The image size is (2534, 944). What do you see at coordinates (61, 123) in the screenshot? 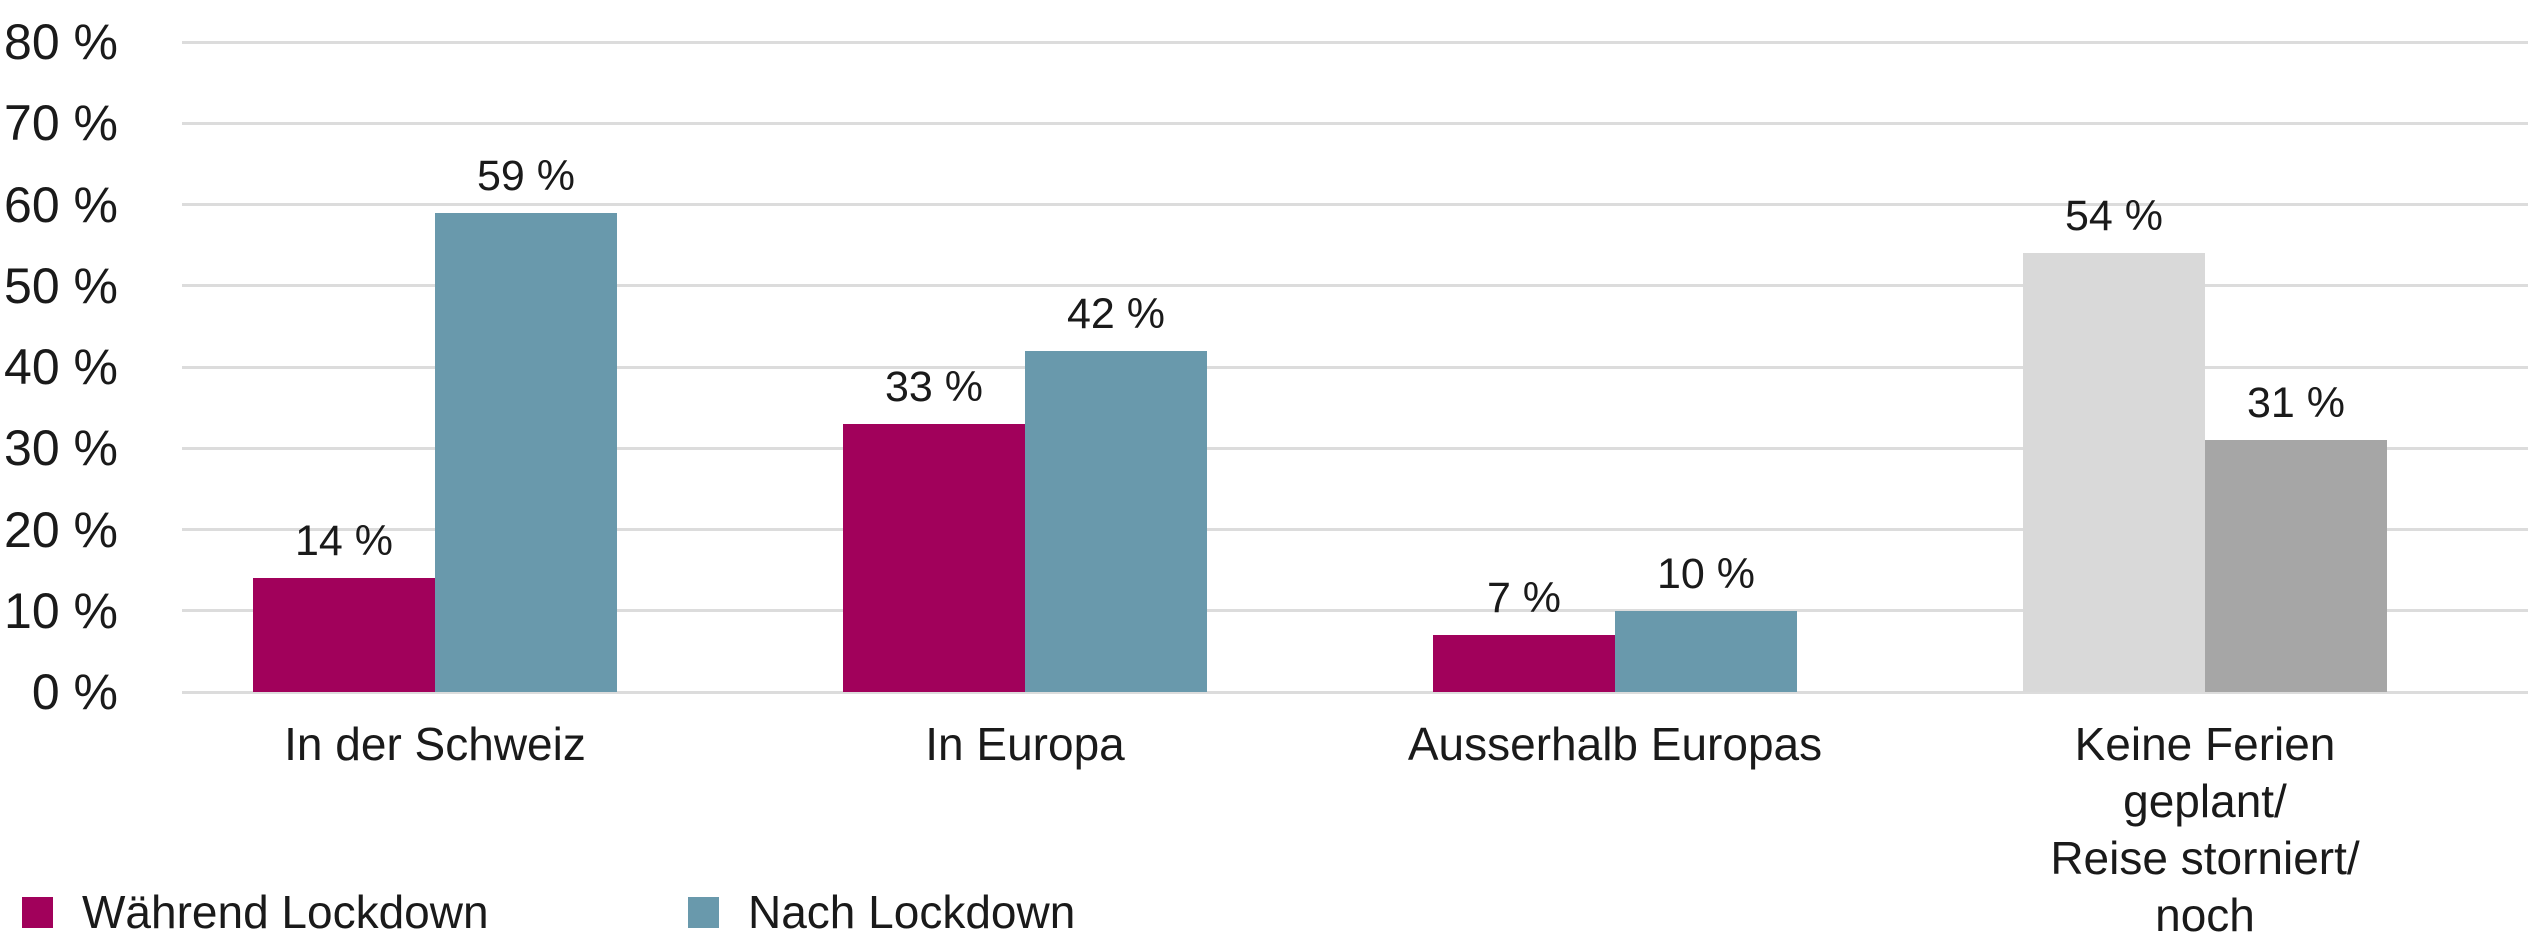
I see `y-tick-label: 70 %` at bounding box center [61, 123].